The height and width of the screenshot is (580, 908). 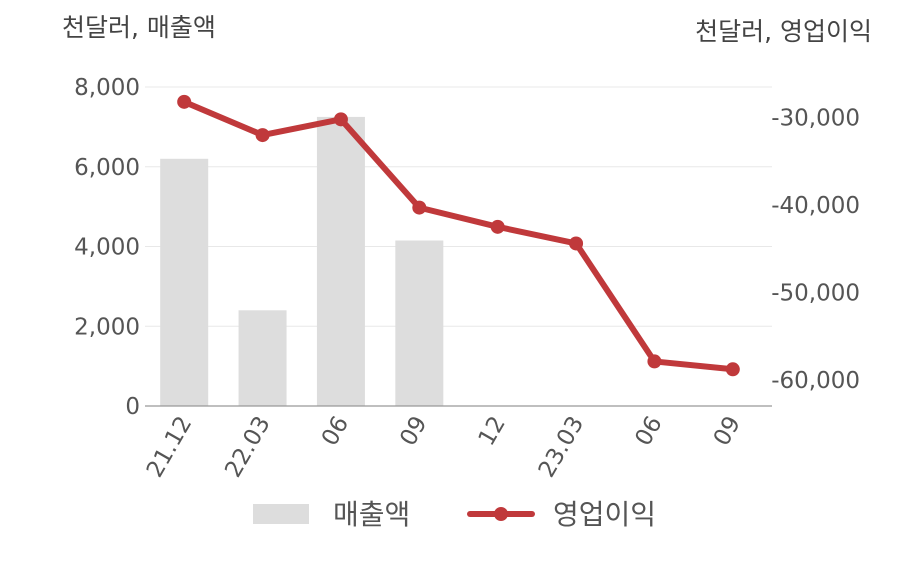 What do you see at coordinates (492, 431) in the screenshot?
I see `x-tick-label: 12` at bounding box center [492, 431].